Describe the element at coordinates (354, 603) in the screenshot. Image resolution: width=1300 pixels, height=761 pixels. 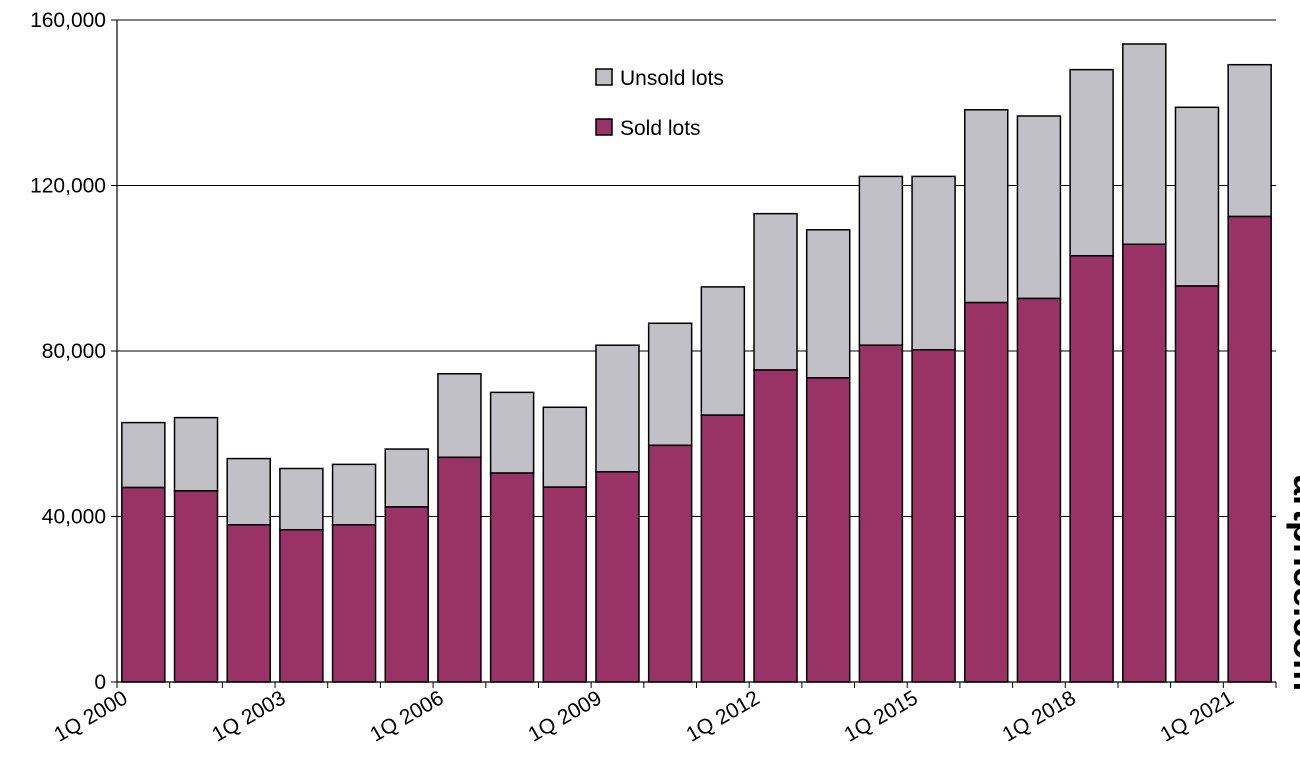
I see `bar-sold-2004` at that location.